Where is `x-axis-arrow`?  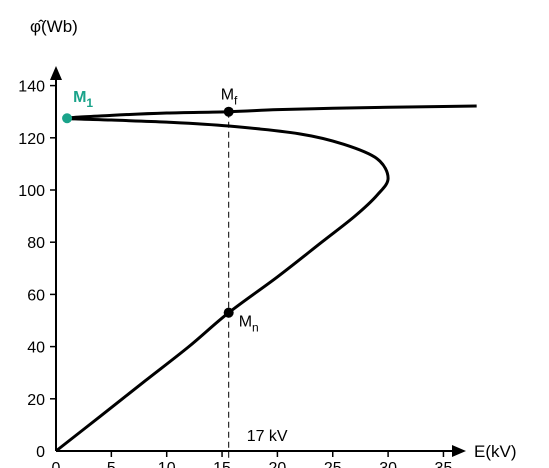
x-axis-arrow is located at coordinates (459, 451).